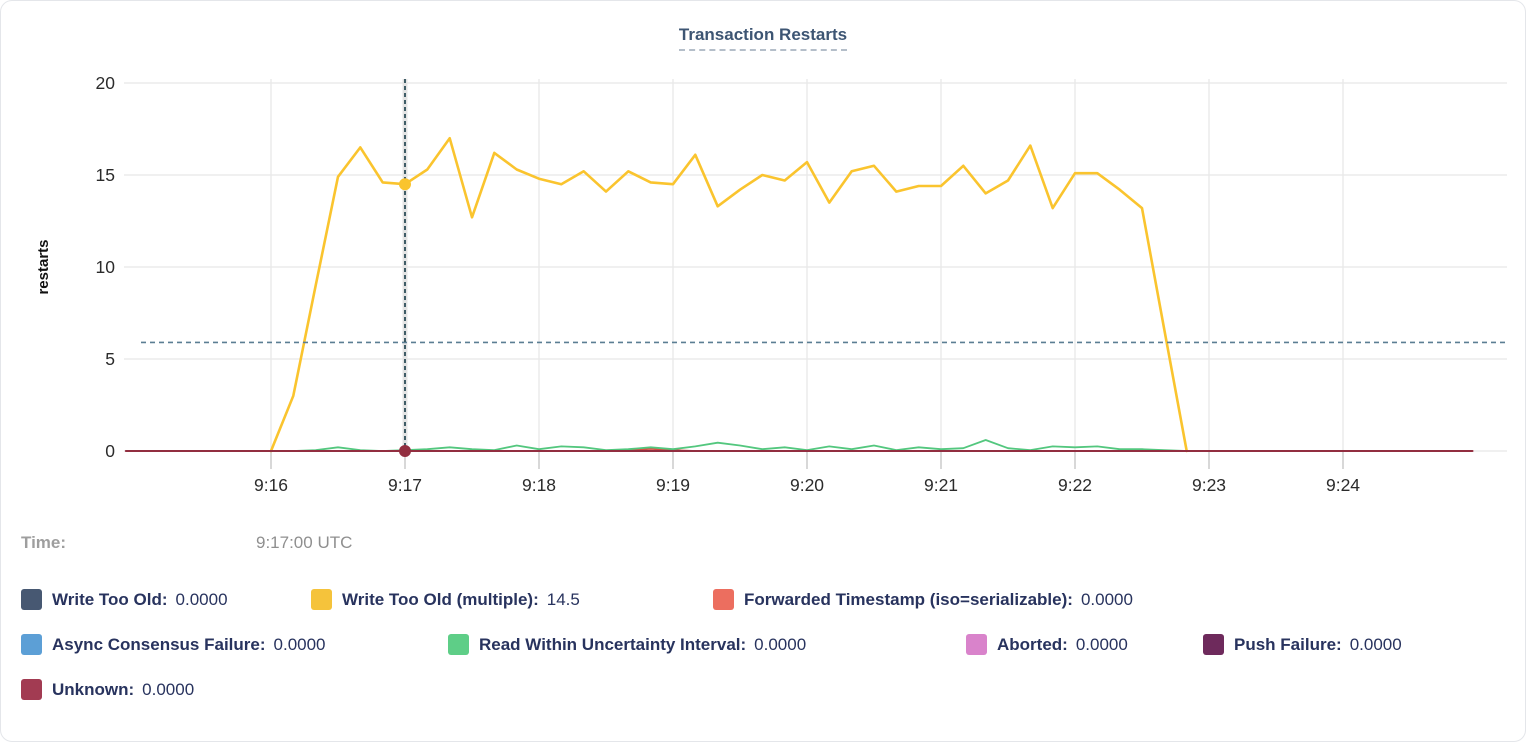  What do you see at coordinates (1343, 485) in the screenshot?
I see `x-tick-label-9-24: 9:24` at bounding box center [1343, 485].